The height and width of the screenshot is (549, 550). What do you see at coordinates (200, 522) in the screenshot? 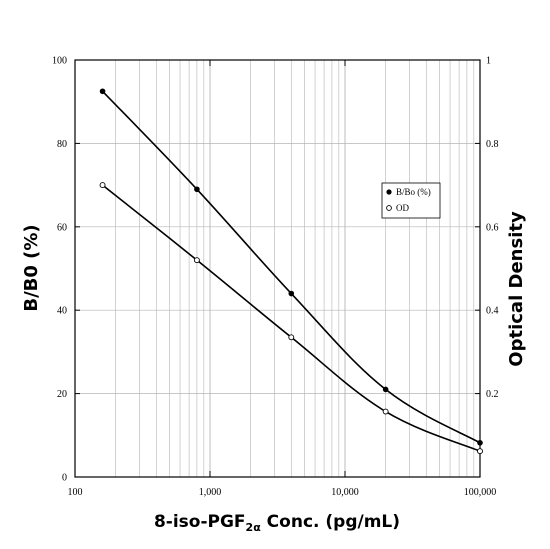
I see `x-axis-title-main: 8-iso-PGF` at bounding box center [200, 522].